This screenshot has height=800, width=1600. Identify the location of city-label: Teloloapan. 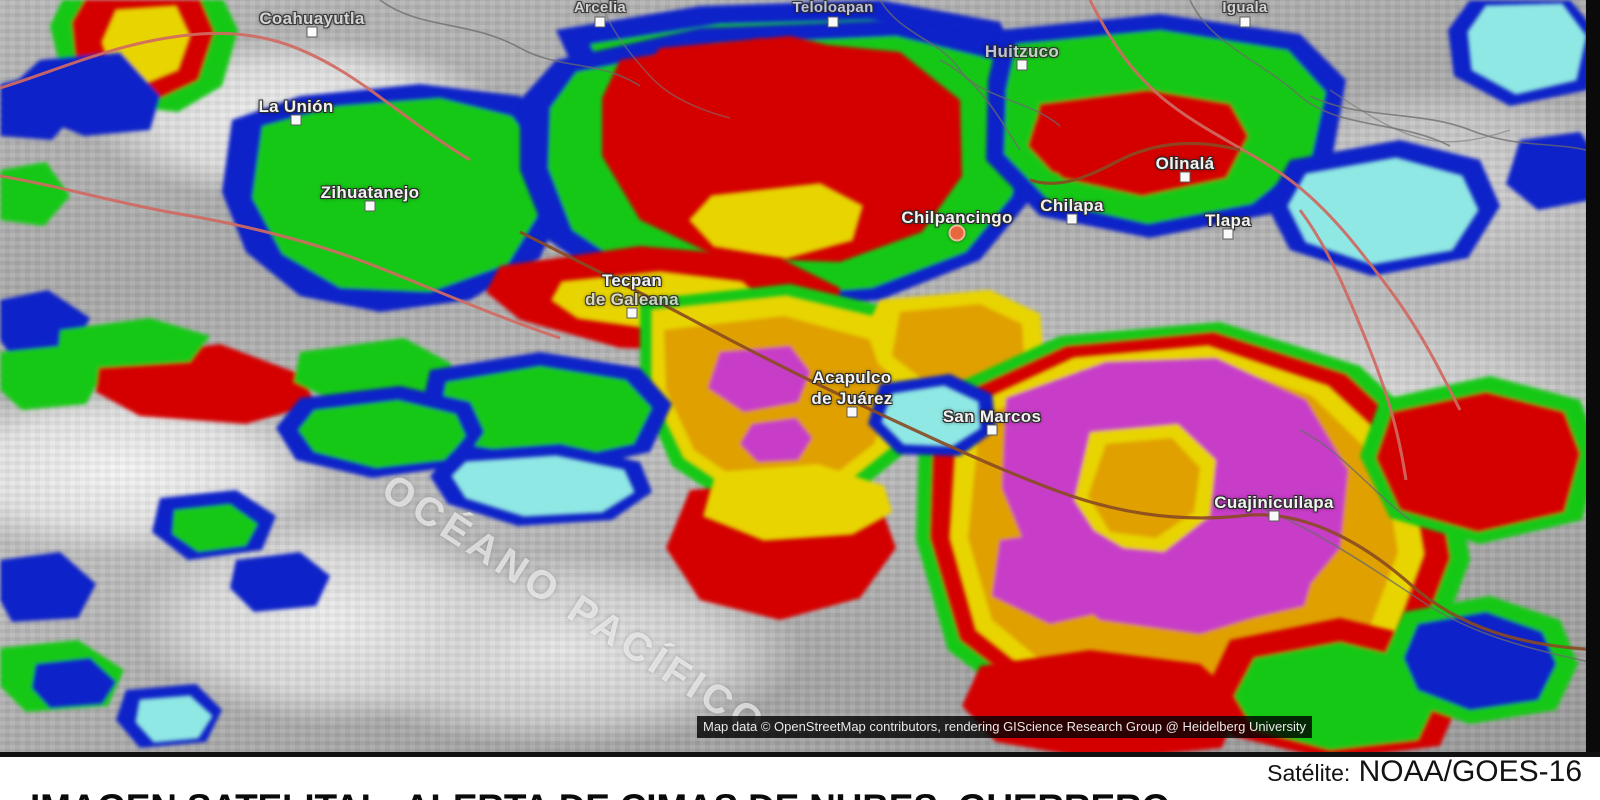
(833, 8).